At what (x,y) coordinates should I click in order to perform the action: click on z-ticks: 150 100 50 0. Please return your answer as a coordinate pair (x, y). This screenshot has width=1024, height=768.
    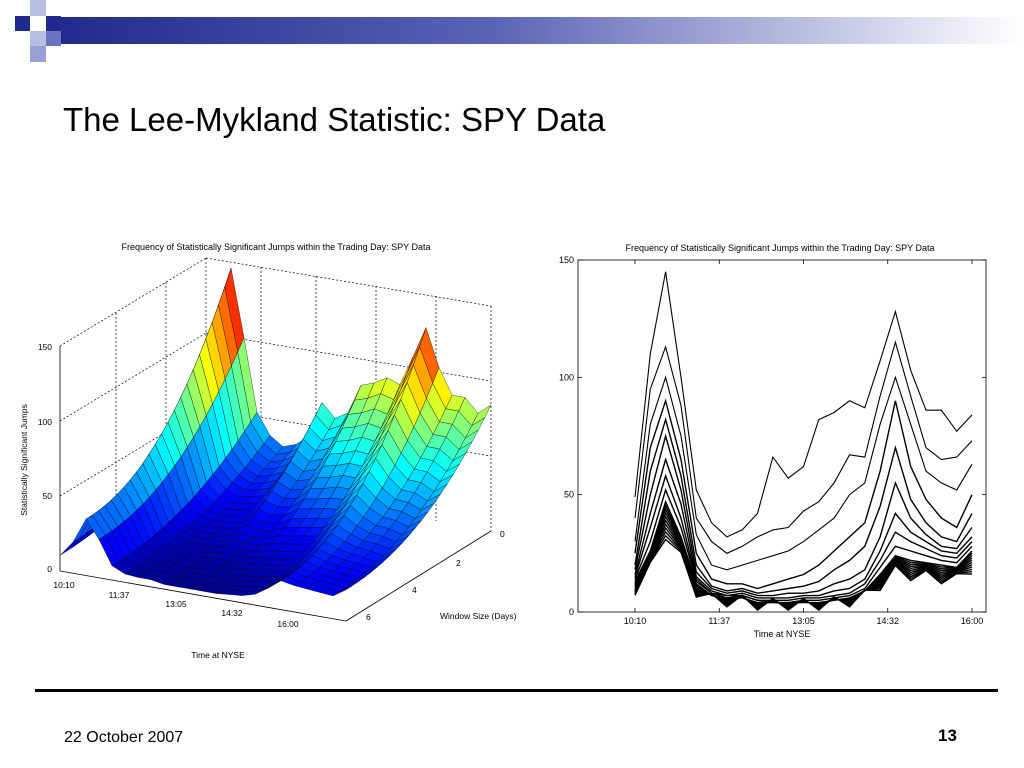
    Looking at the image, I should click on (45, 458).